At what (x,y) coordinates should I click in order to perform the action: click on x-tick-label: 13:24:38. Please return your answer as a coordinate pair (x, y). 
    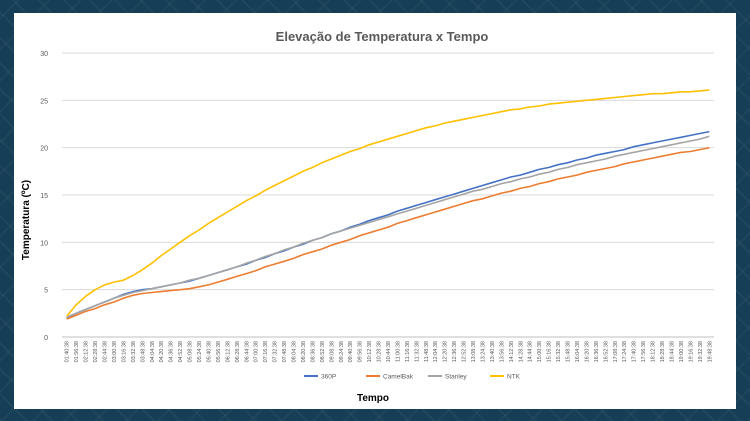
    Looking at the image, I should click on (483, 351).